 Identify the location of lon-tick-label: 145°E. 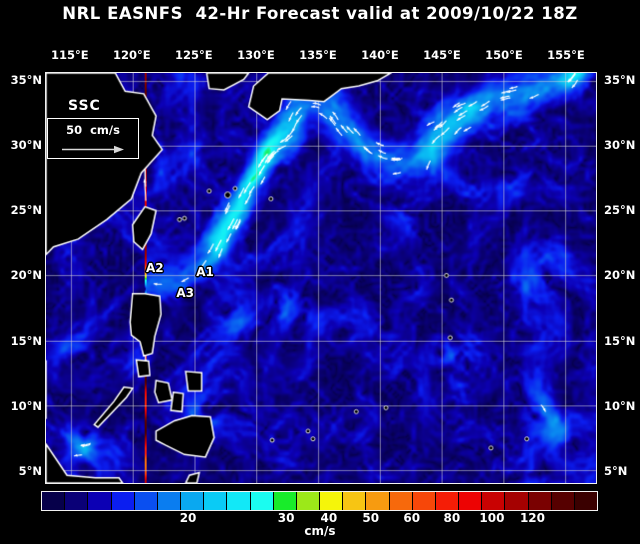
(442, 55).